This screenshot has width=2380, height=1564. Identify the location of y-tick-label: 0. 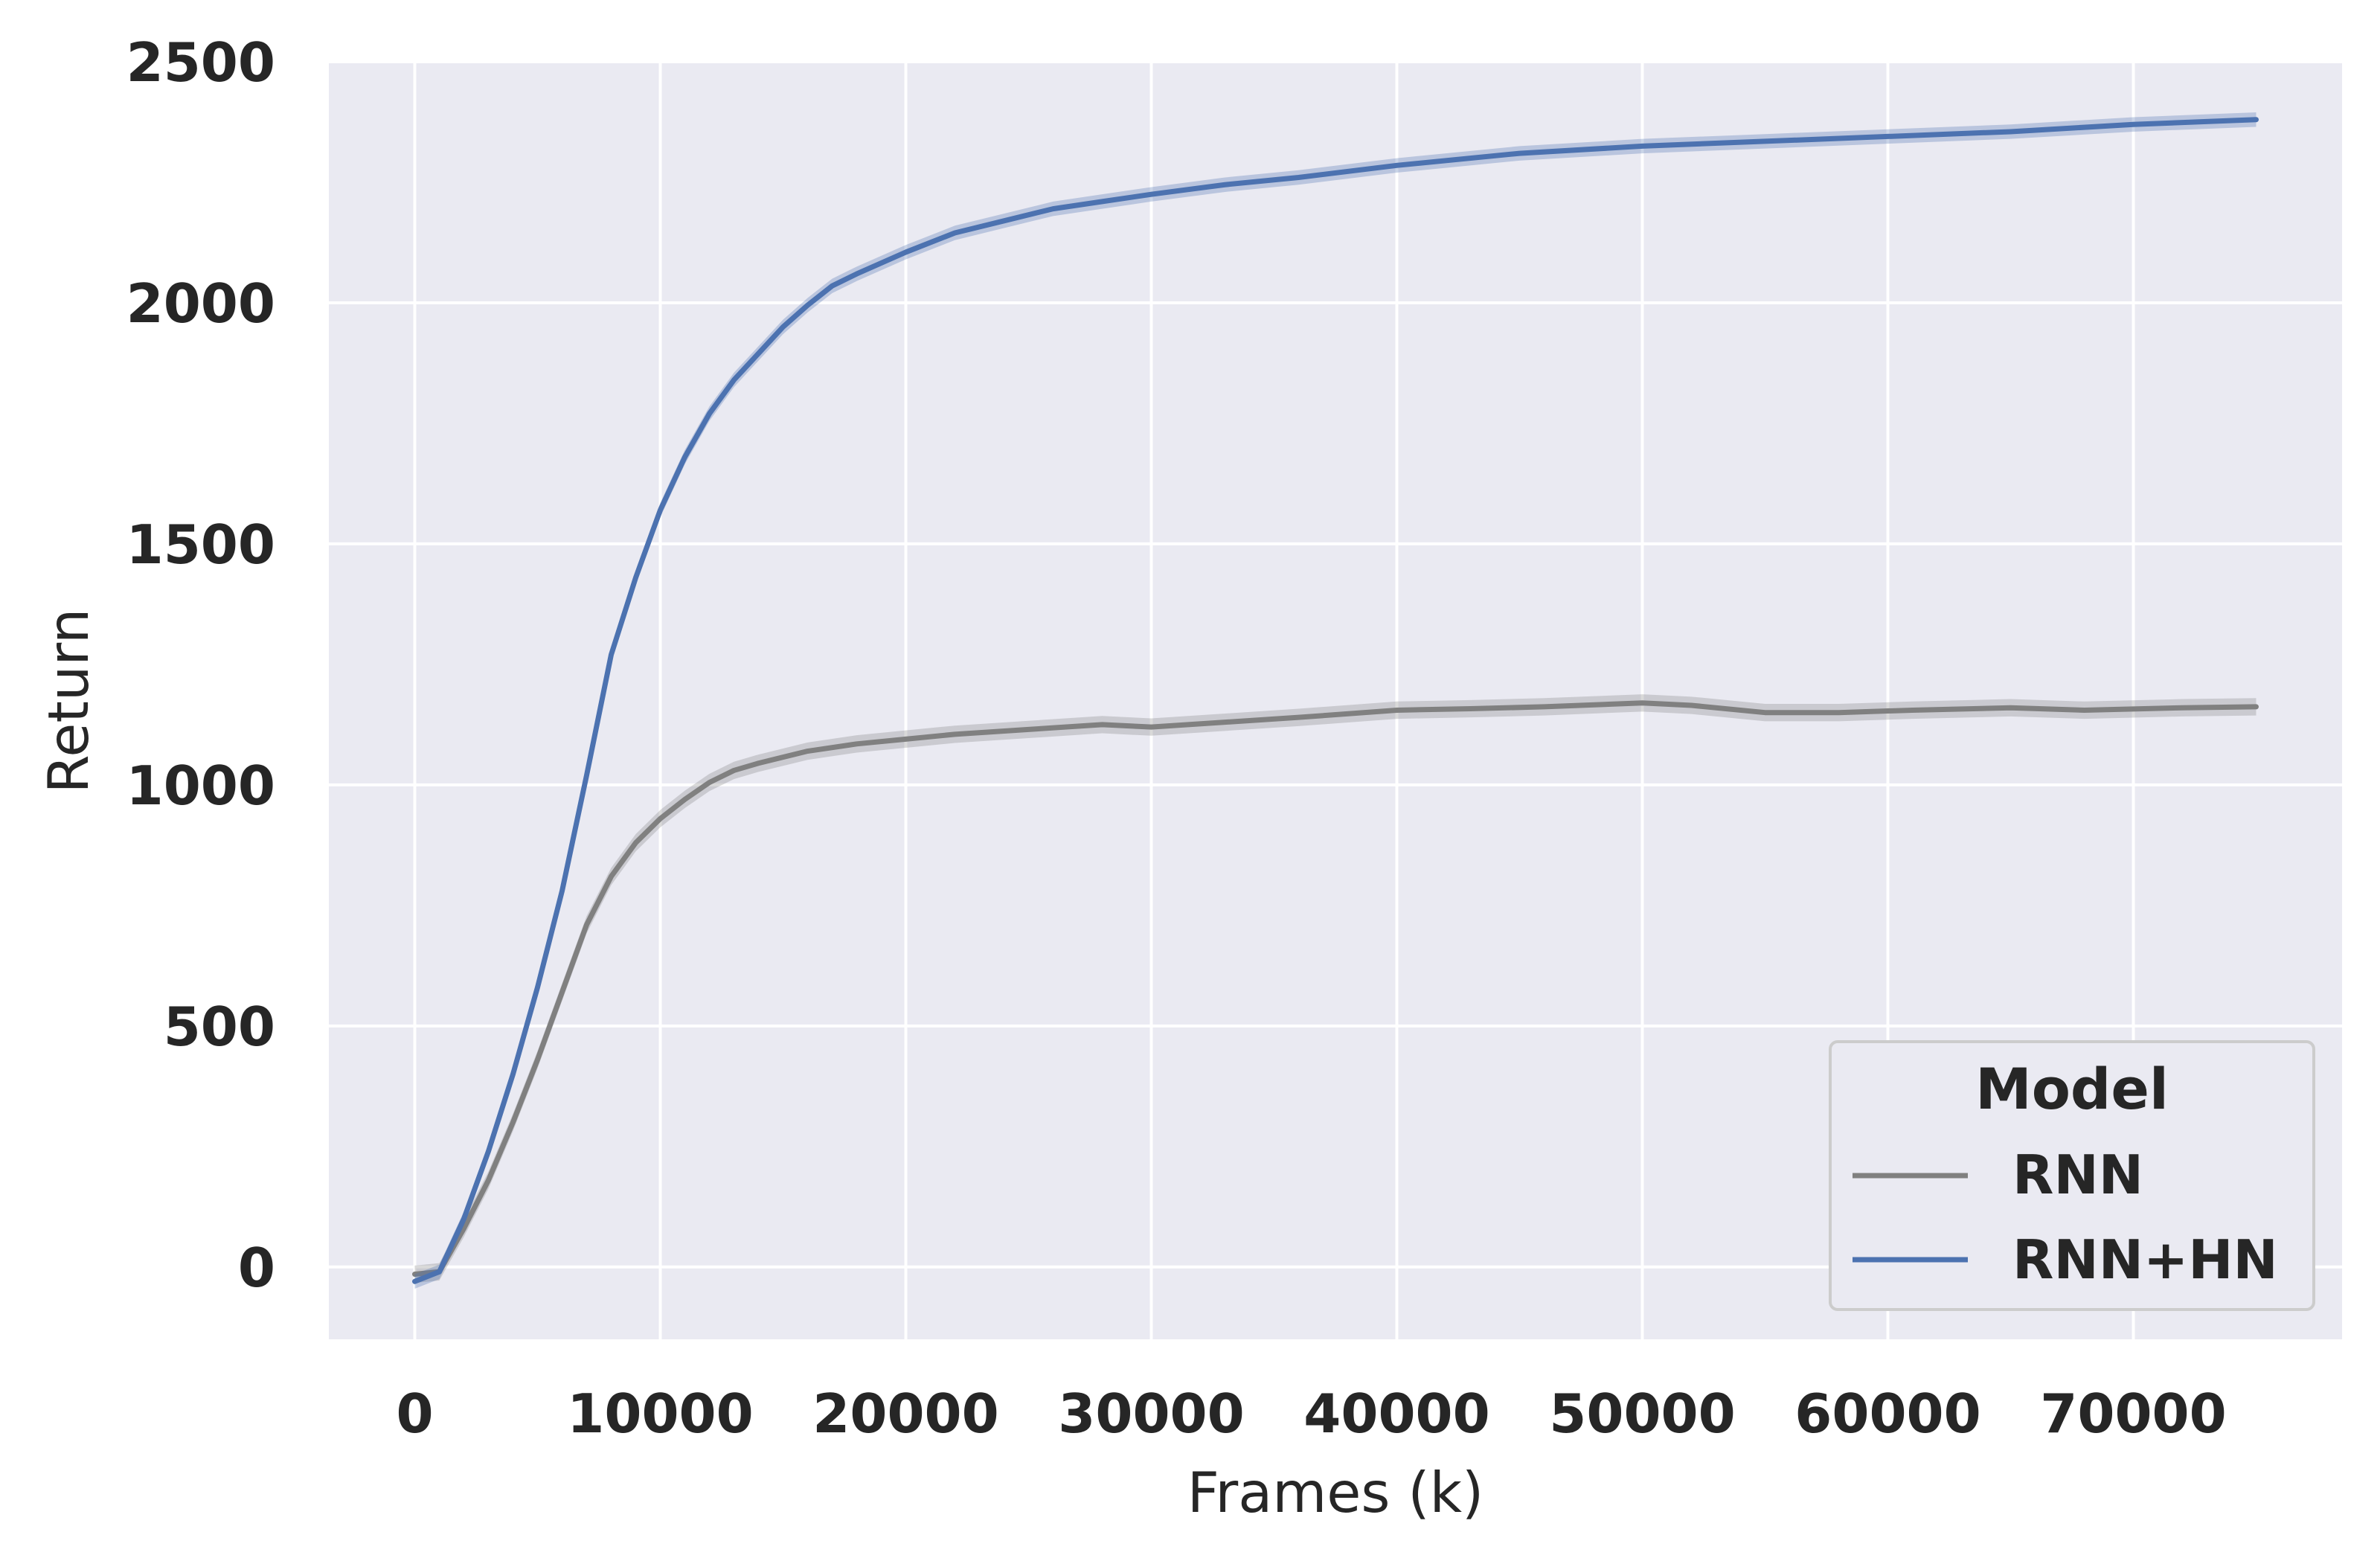
(256, 1268).